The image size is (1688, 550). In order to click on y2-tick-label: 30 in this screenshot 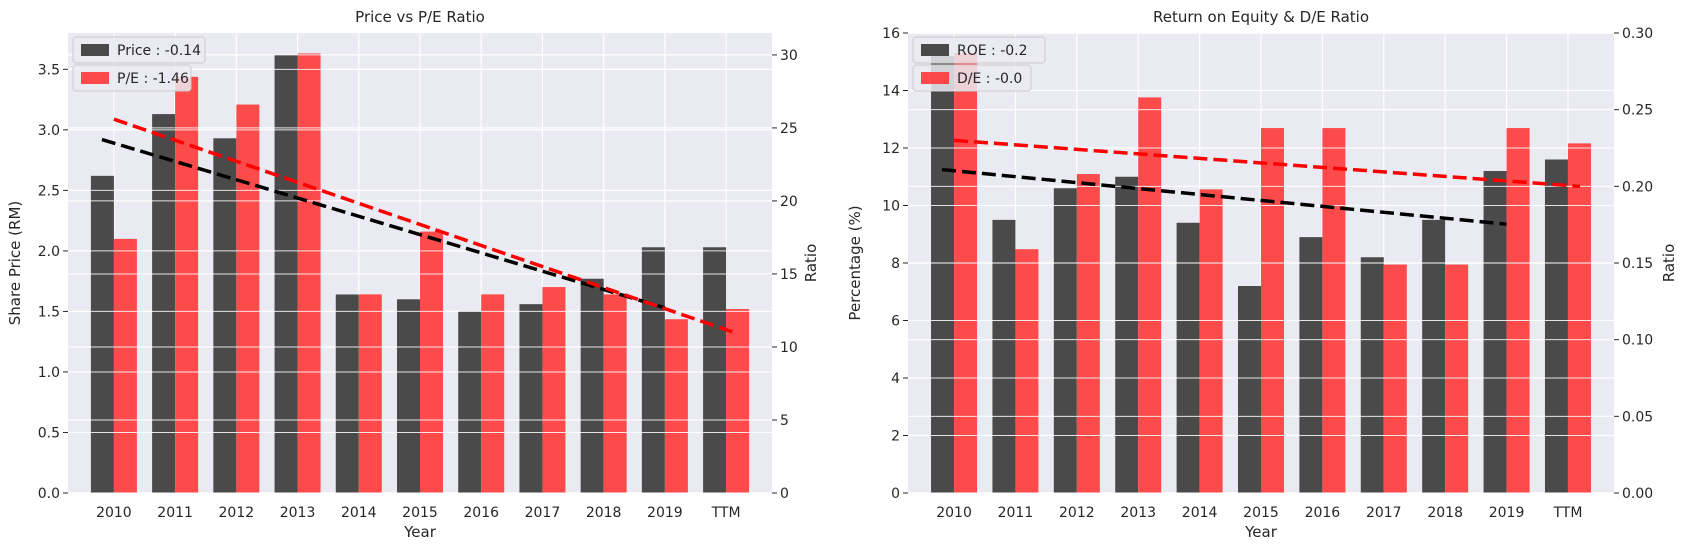, I will do `click(789, 56)`.